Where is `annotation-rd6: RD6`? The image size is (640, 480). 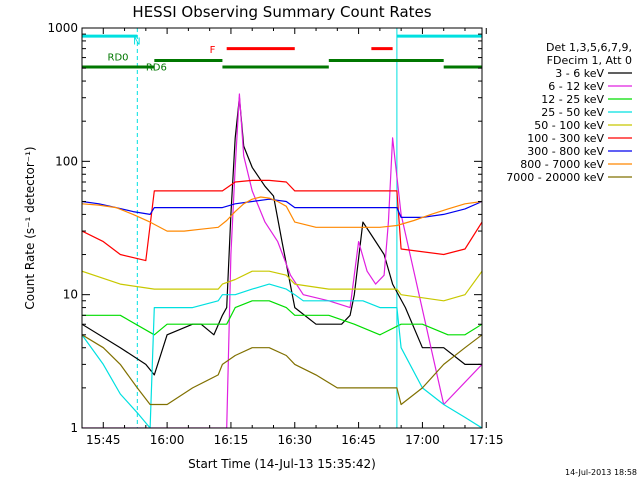
annotation-rd6: RD6 is located at coordinates (156, 68).